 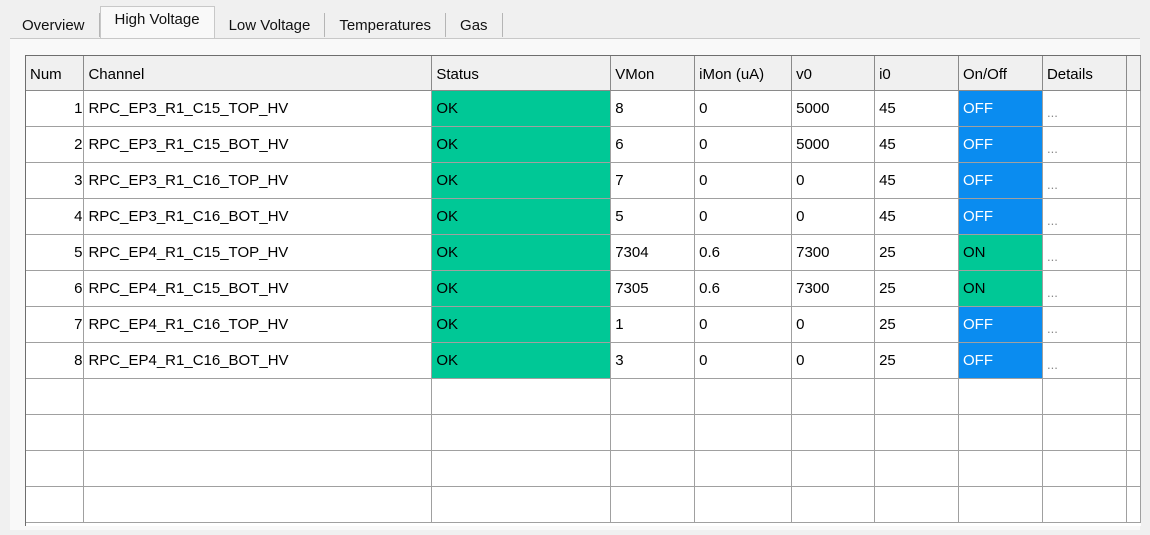 What do you see at coordinates (55, 252) in the screenshot?
I see `cell-num: 5` at bounding box center [55, 252].